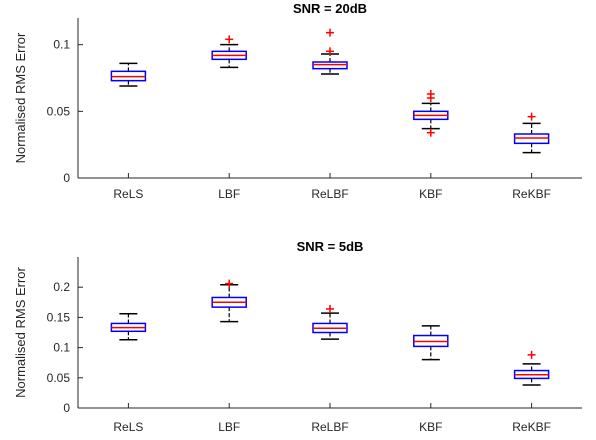  Describe the element at coordinates (330, 246) in the screenshot. I see `chart-title: SNR = 5dB` at that location.